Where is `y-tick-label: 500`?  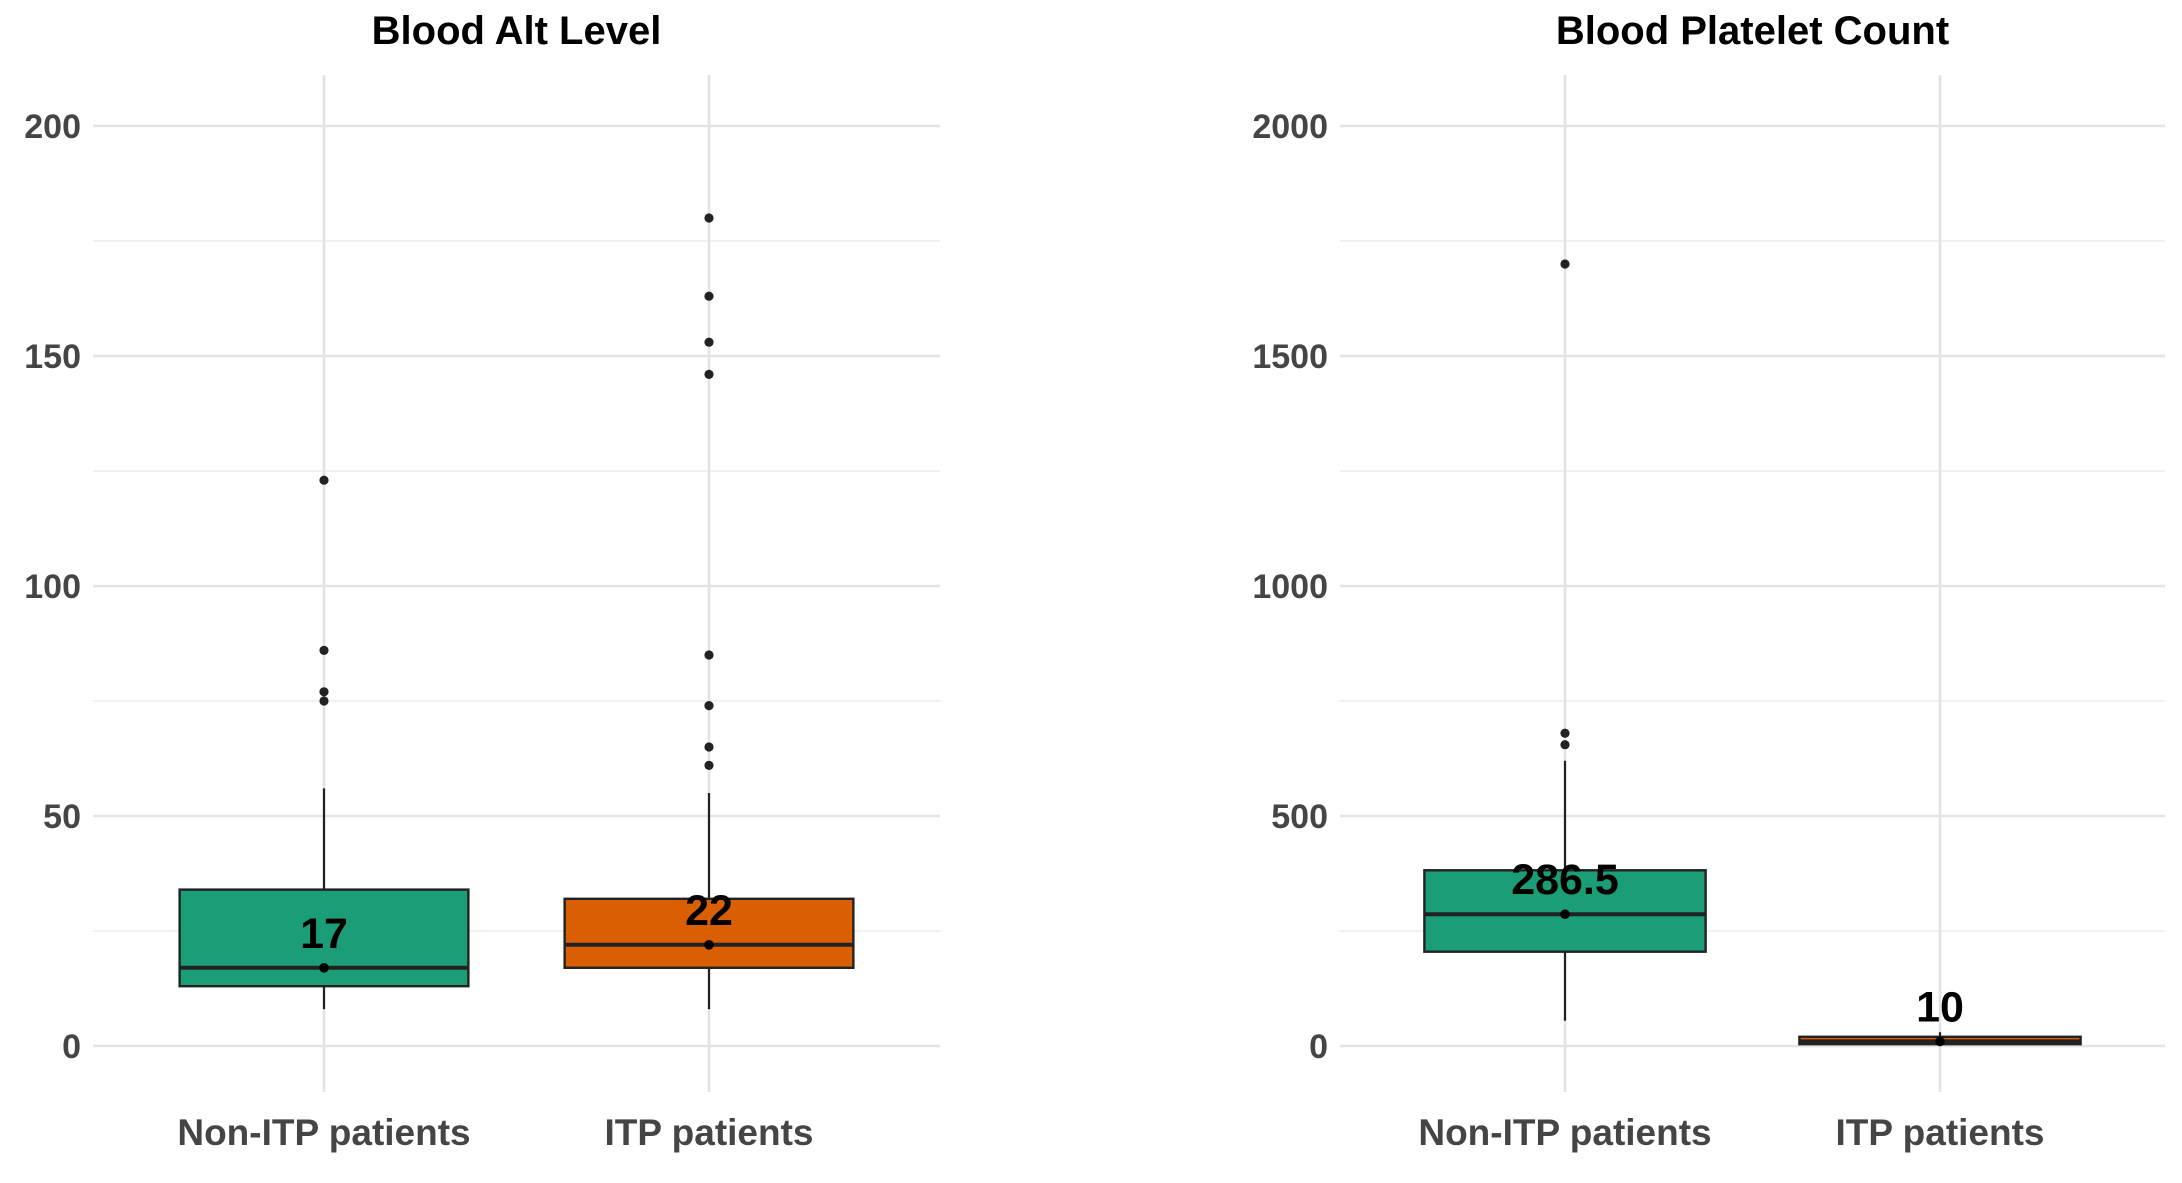 y-tick-label: 500 is located at coordinates (1299, 817).